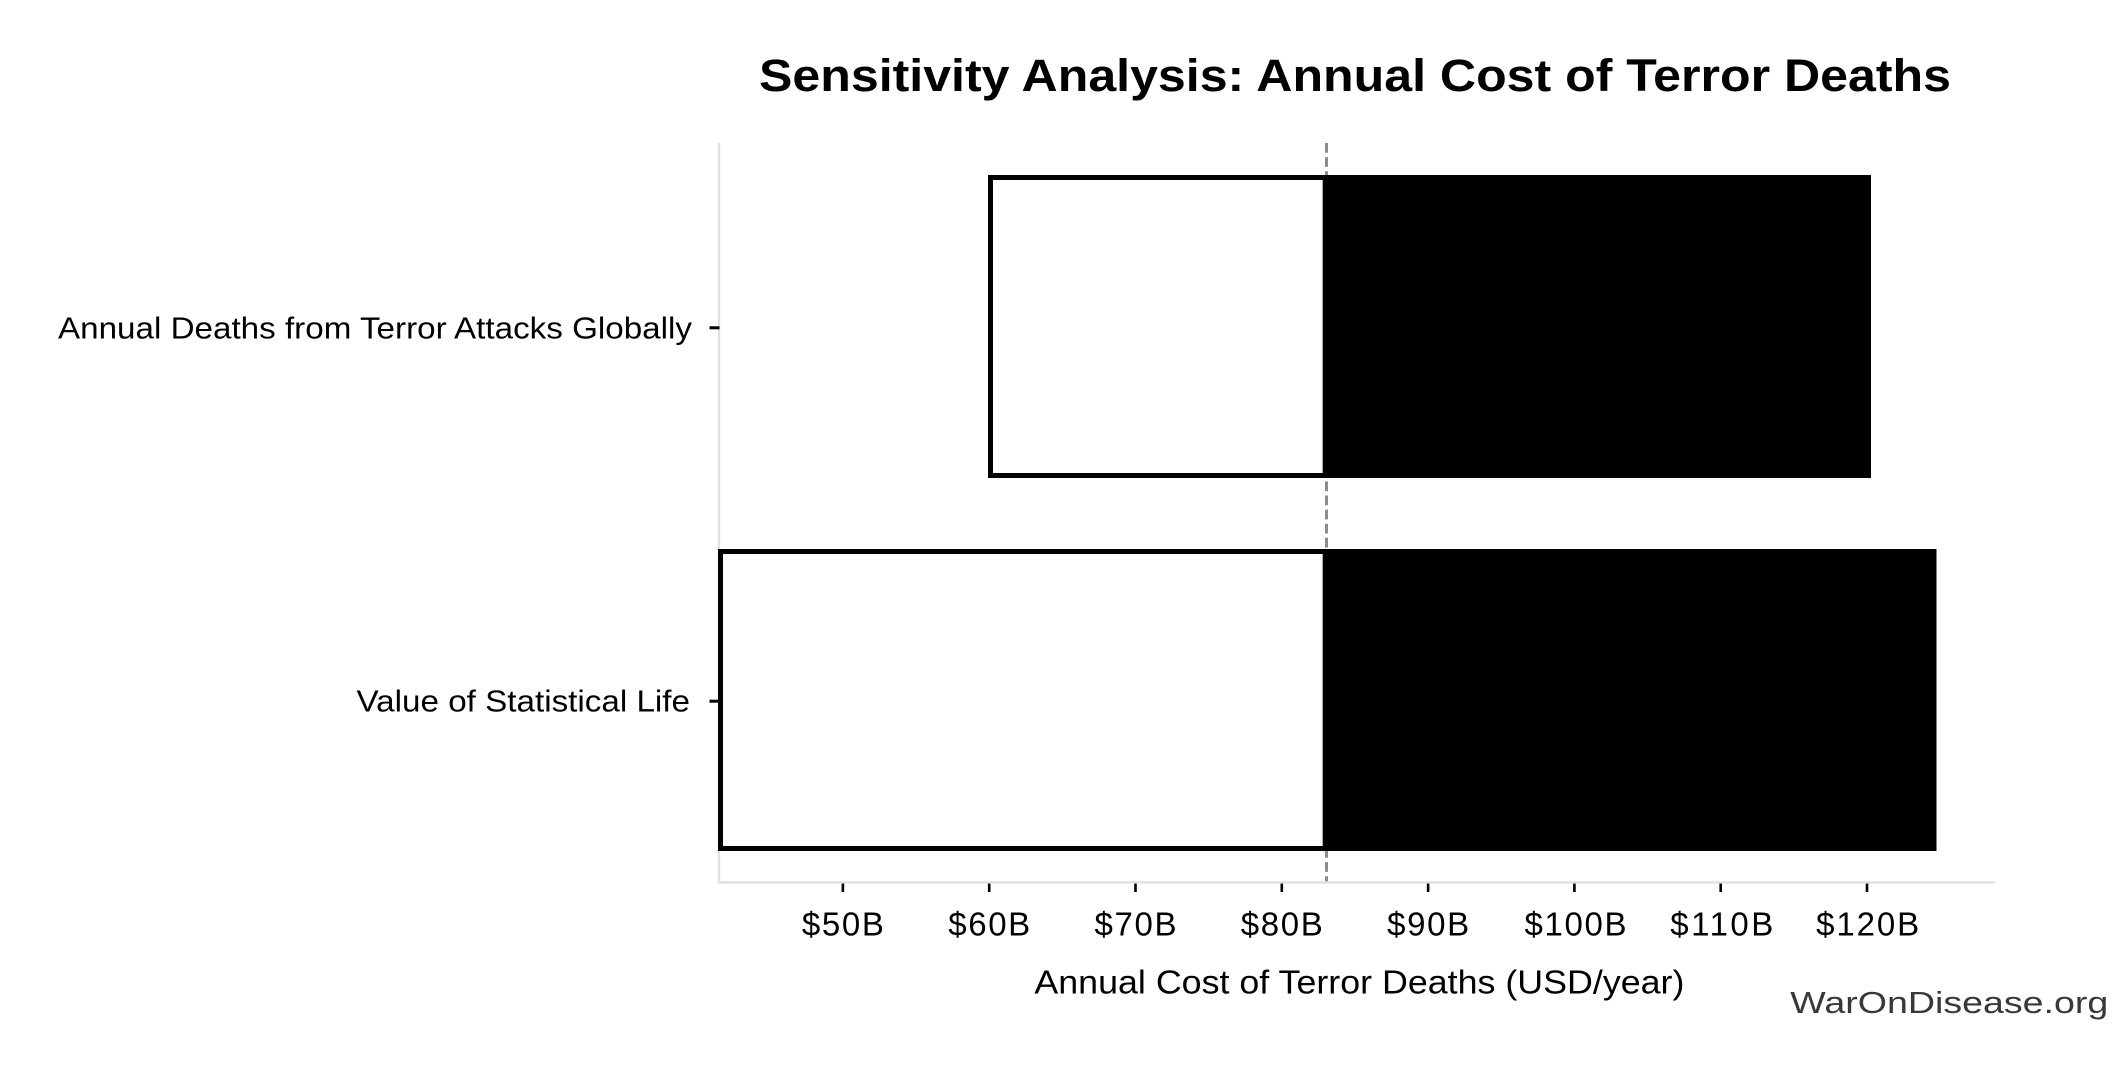 This screenshot has height=1075, width=2118. I want to click on svg-text: $50B, so click(843, 924).